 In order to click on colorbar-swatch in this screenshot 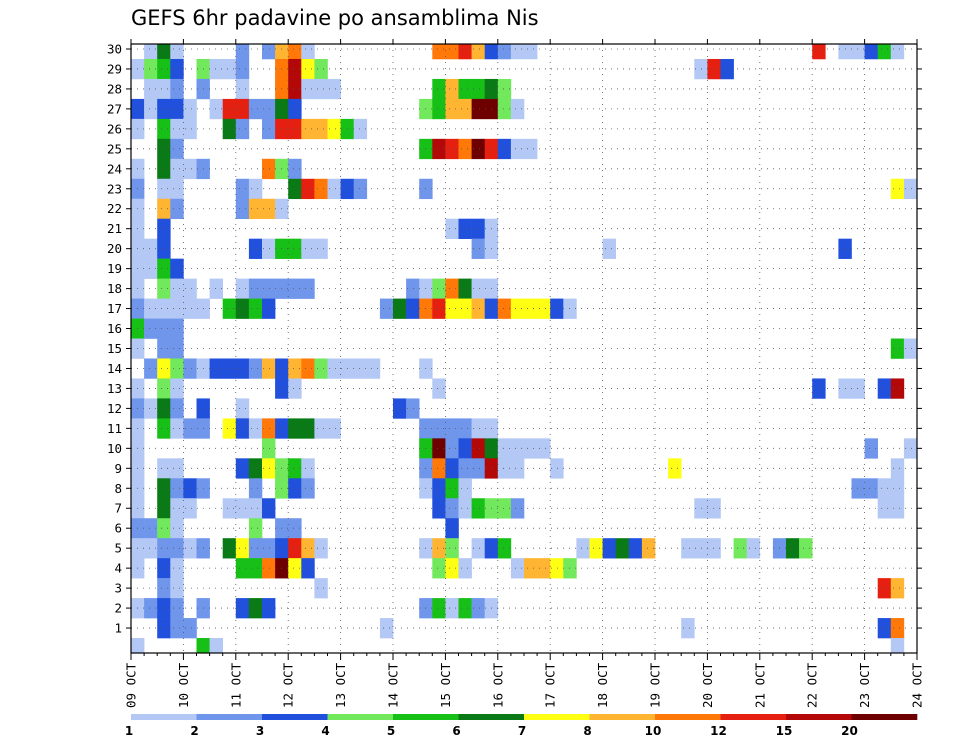, I will do `click(557, 717)`.